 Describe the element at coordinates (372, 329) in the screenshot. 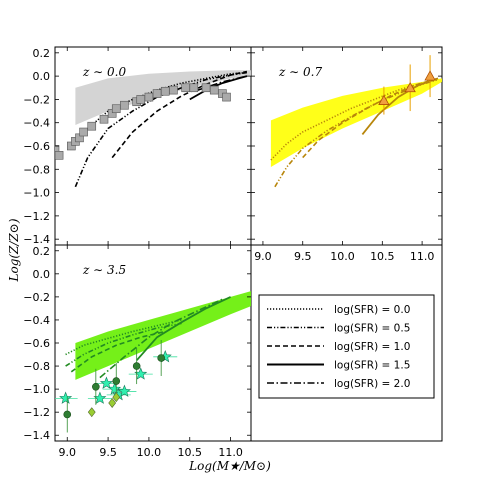

I see `legend-label-1: log(SFR) = 0.5` at that location.